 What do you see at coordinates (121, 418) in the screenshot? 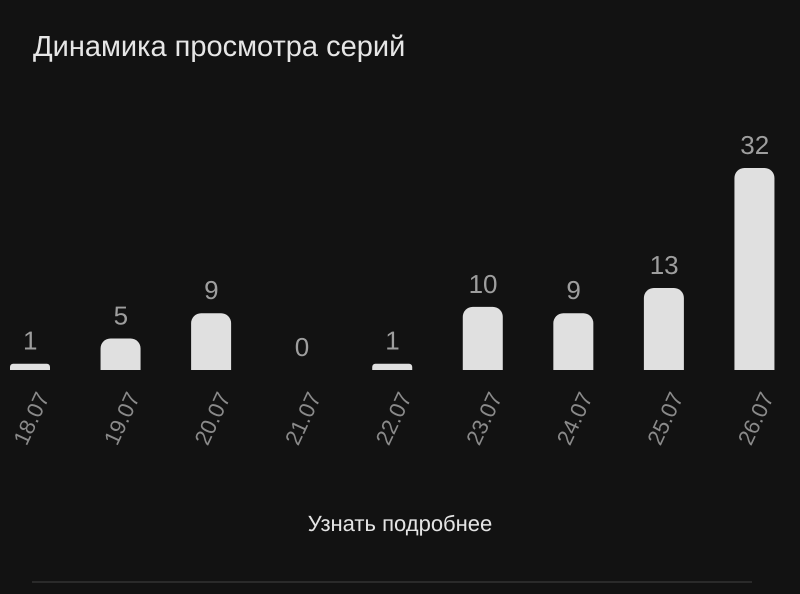
I see `x-tick-label: 19.07` at bounding box center [121, 418].